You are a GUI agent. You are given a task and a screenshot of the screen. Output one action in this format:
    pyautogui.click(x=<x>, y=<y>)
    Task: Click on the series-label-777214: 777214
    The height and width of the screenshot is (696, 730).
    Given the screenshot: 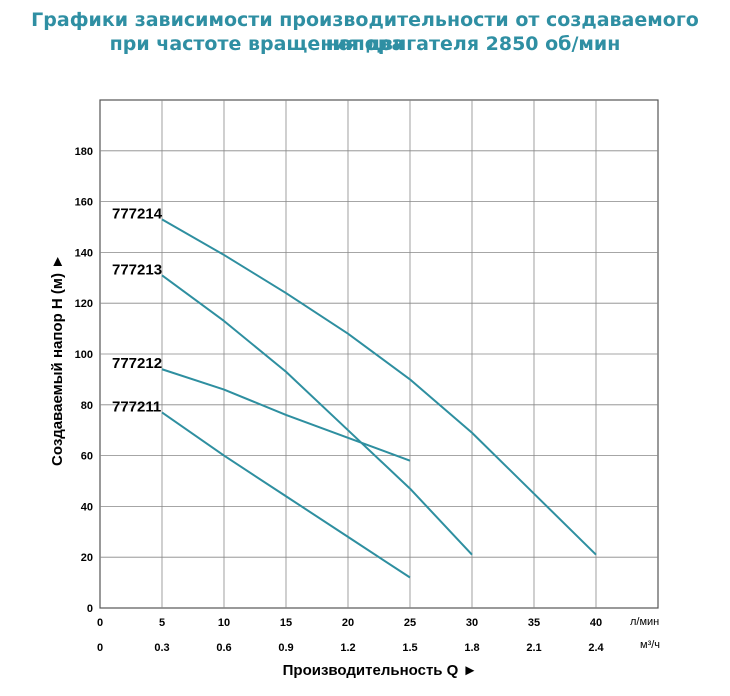 What is the action you would take?
    pyautogui.click(x=137, y=213)
    